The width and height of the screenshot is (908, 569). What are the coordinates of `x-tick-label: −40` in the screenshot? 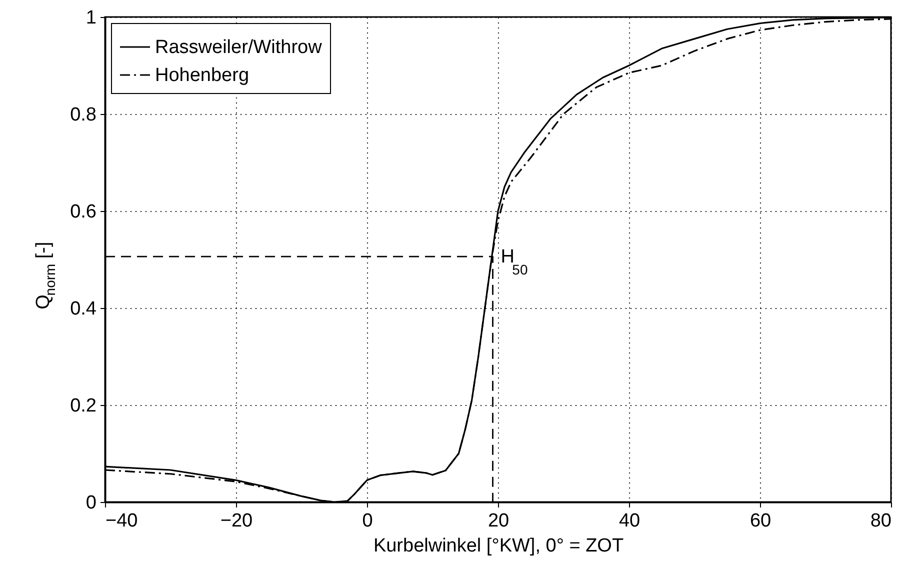 It's located at (122, 521).